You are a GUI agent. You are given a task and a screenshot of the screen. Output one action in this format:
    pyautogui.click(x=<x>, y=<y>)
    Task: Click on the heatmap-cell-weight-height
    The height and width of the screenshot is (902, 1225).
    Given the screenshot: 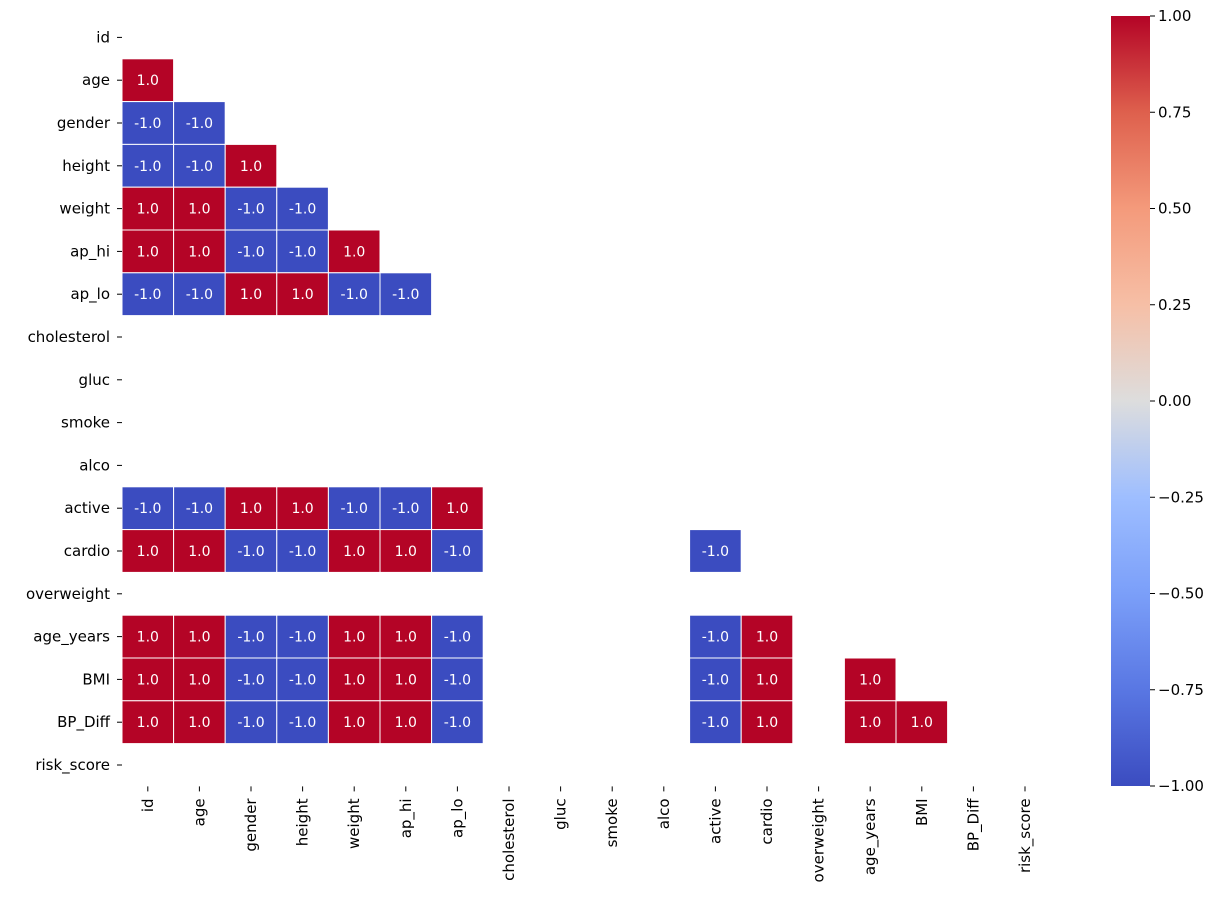 What is the action you would take?
    pyautogui.click(x=302, y=208)
    